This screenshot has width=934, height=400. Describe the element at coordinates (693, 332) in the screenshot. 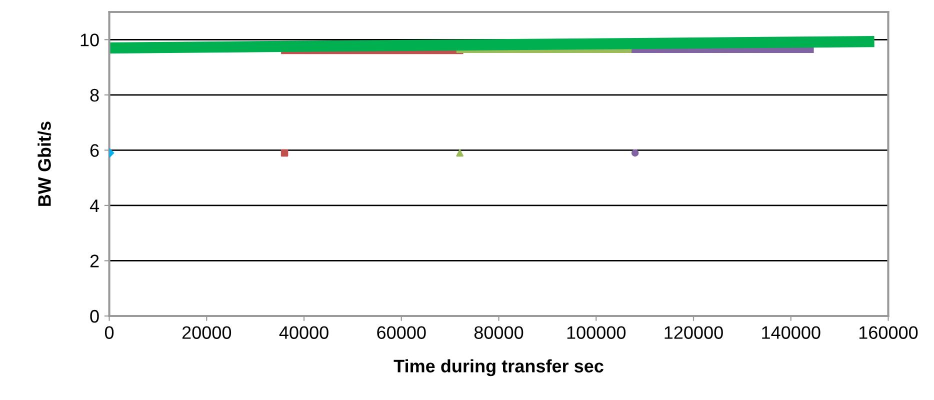

I see `x-tick-label: 120000` at that location.